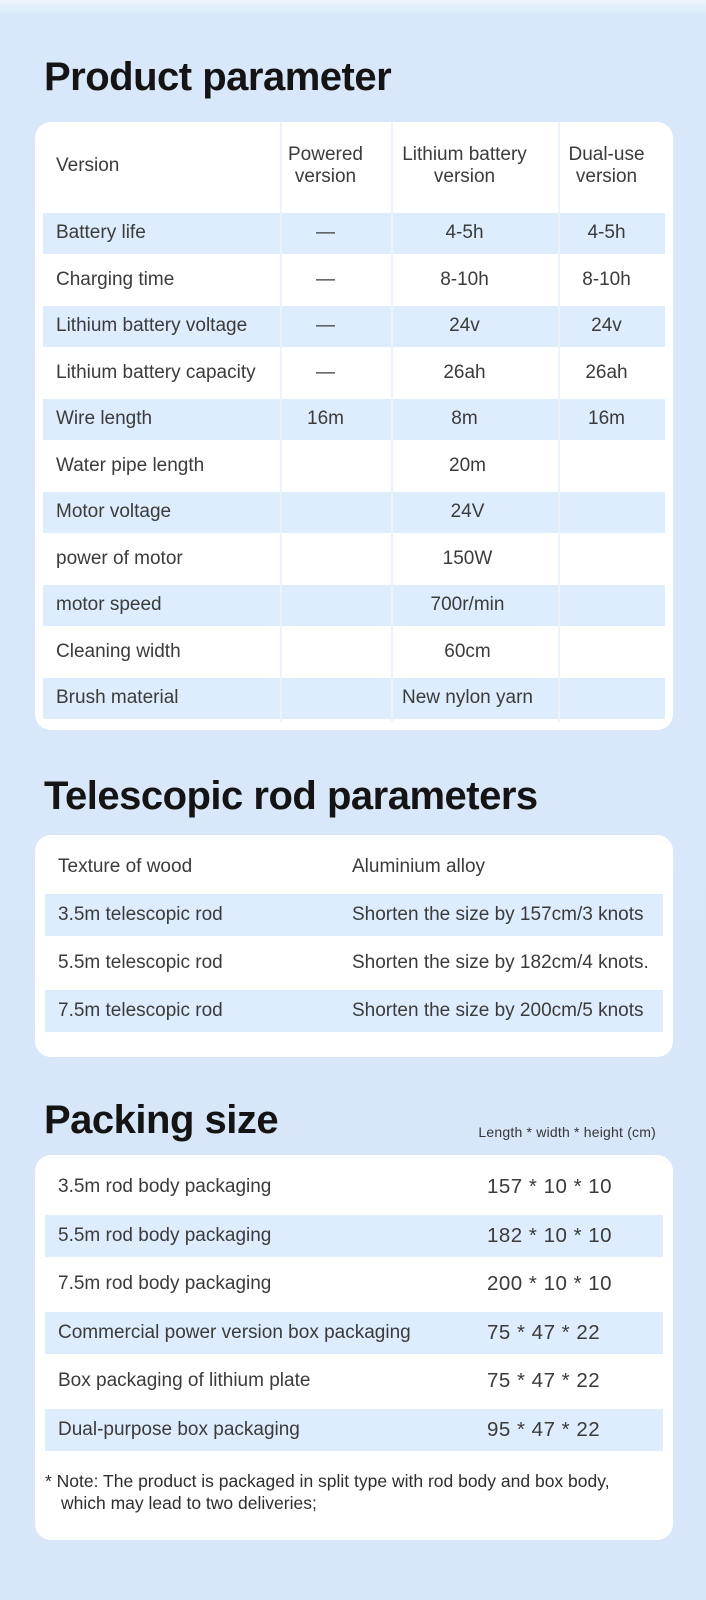 This screenshot has width=706, height=1600. I want to click on column-header-lithium-battery-version: Lithium battery version, so click(464, 165).